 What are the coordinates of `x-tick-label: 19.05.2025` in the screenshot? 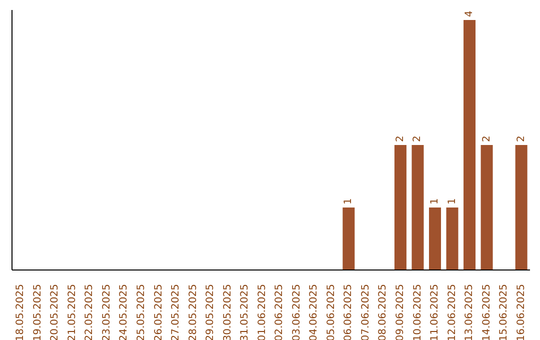 It's located at (38, 312).